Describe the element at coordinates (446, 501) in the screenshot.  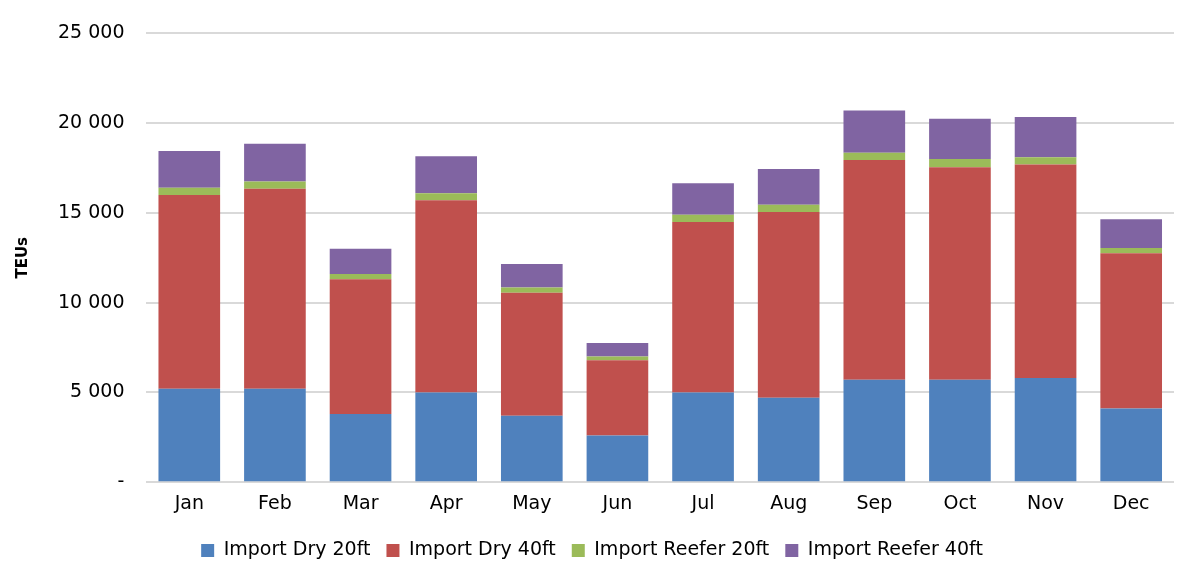
I see `x-tick-label: Apr` at that location.